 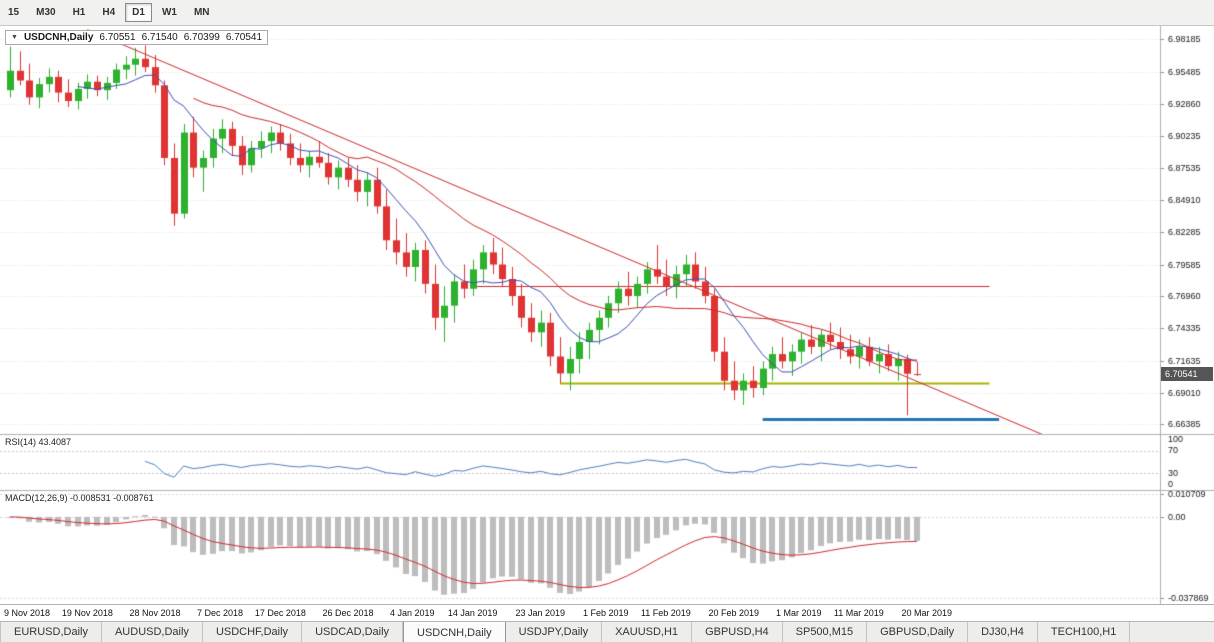 I want to click on timeframe-h4: H4, so click(x=109, y=12).